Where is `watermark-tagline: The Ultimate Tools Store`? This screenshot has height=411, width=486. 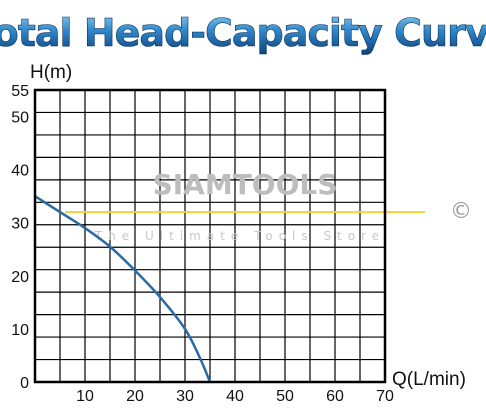 watermark-tagline: The Ultimate Tools Store is located at coordinates (239, 236).